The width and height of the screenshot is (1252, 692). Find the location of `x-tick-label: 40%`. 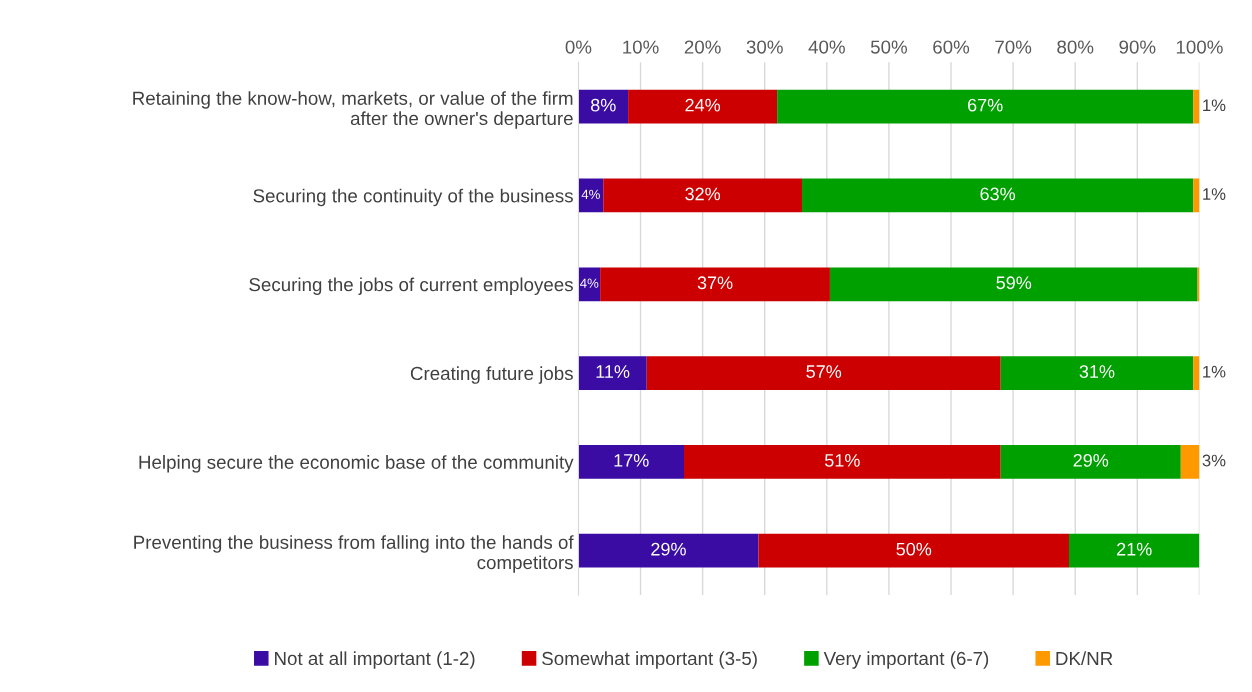

x-tick-label: 40% is located at coordinates (826, 47).